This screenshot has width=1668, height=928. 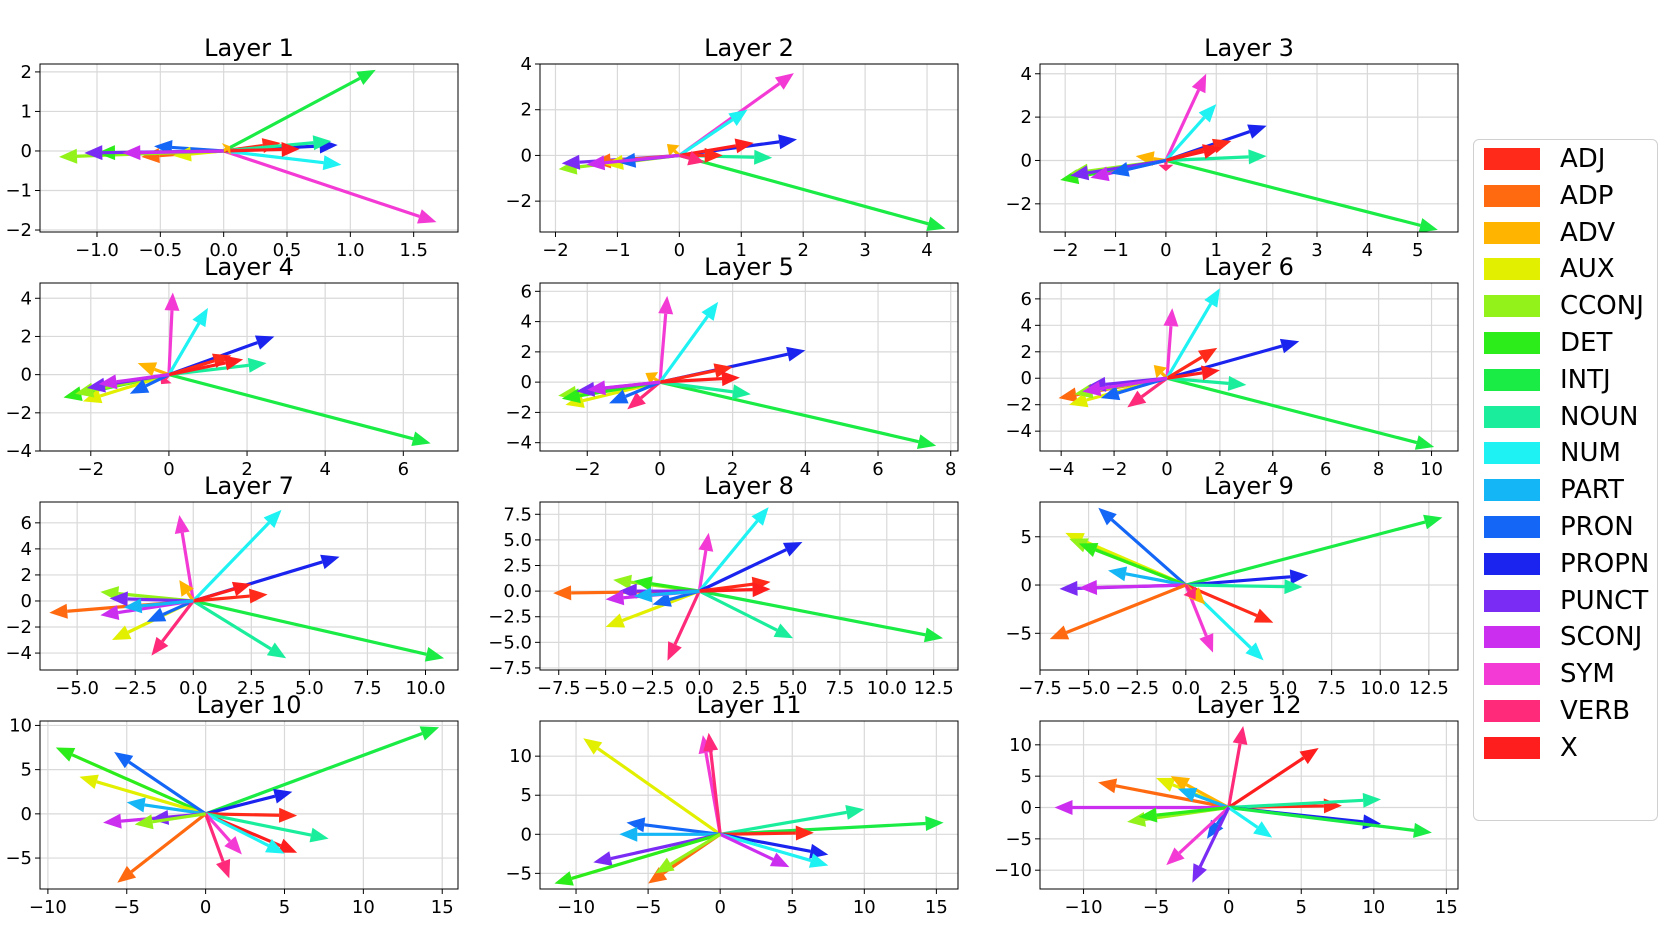 What do you see at coordinates (1026, 299) in the screenshot?
I see `y-tick-label: 6` at bounding box center [1026, 299].